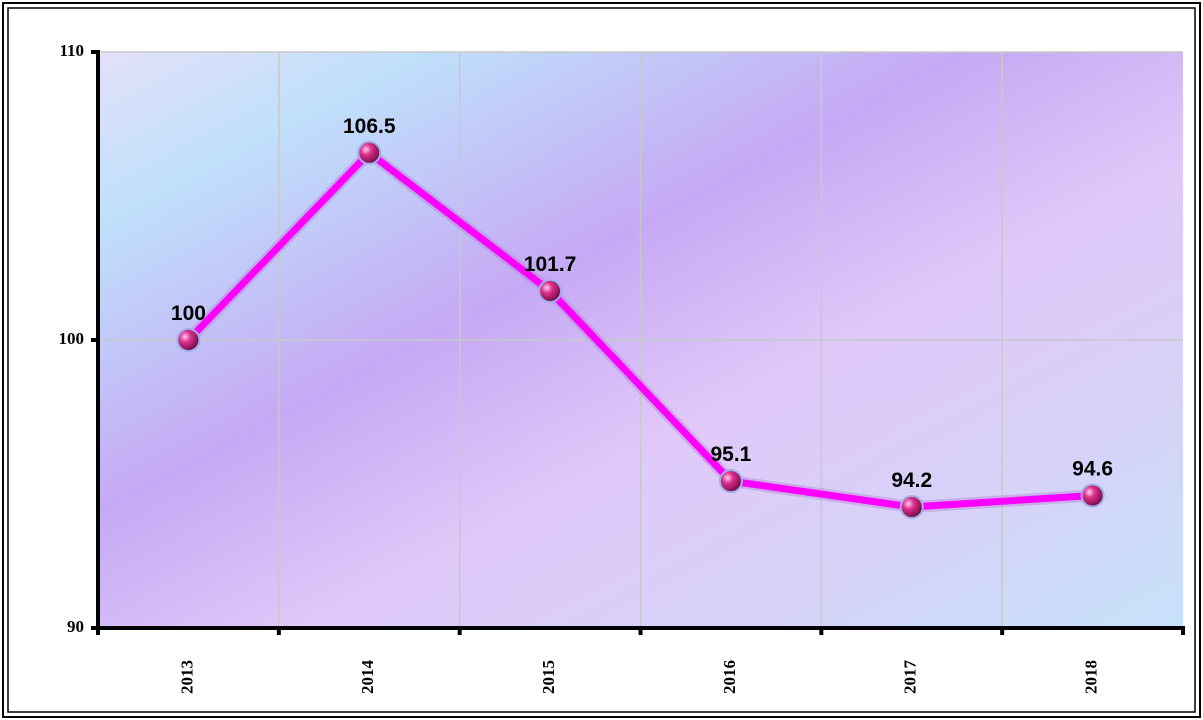 This screenshot has width=1203, height=720. What do you see at coordinates (75, 626) in the screenshot?
I see `y-tick-label: 90` at bounding box center [75, 626].